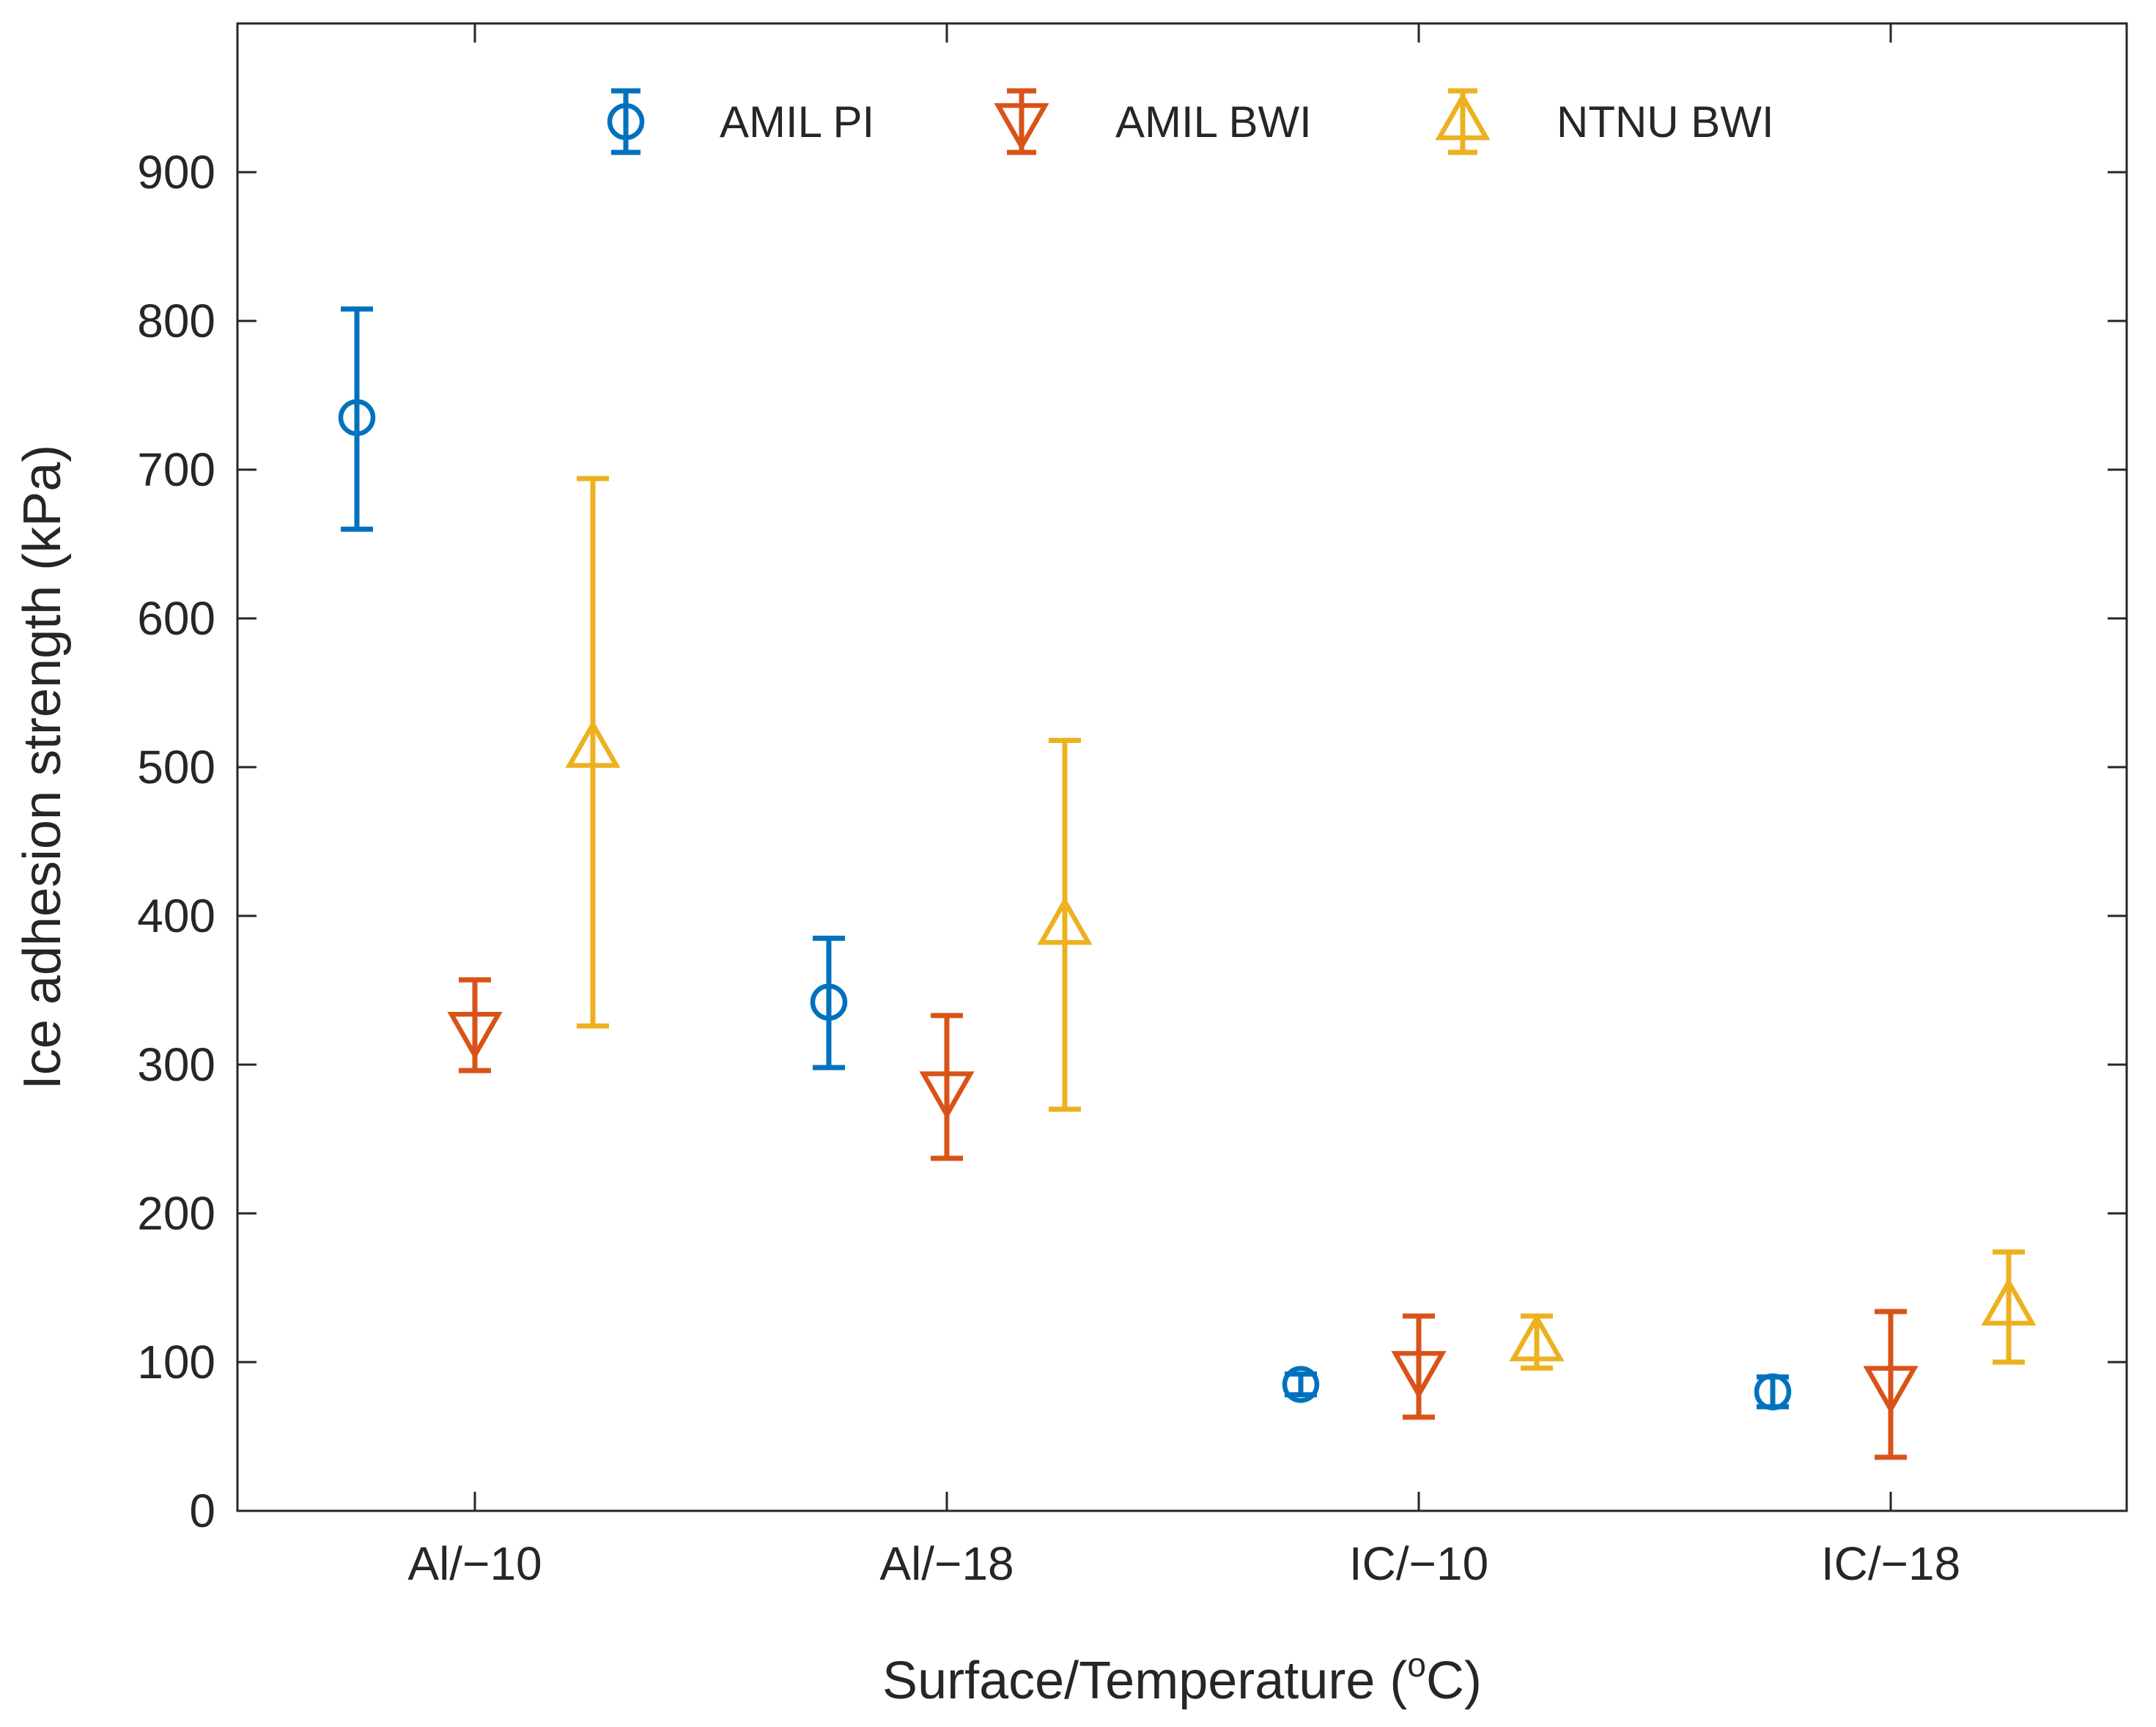 This screenshot has height=1727, width=2156. What do you see at coordinates (1454, 1681) in the screenshot?
I see `x-axis-title-end: C)` at bounding box center [1454, 1681].